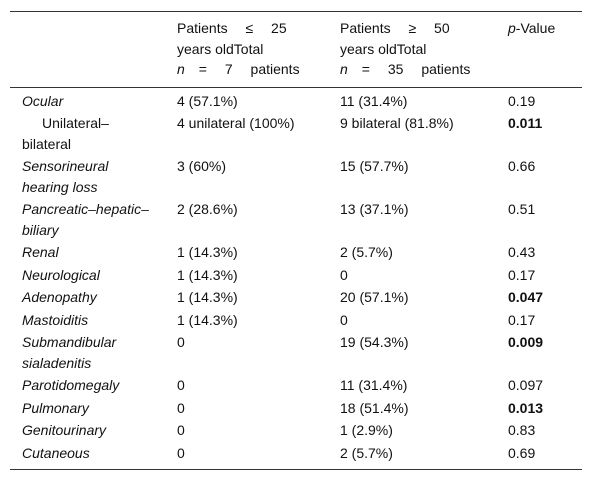  Describe the element at coordinates (525, 123) in the screenshot. I see `p-value: 0.011` at that location.